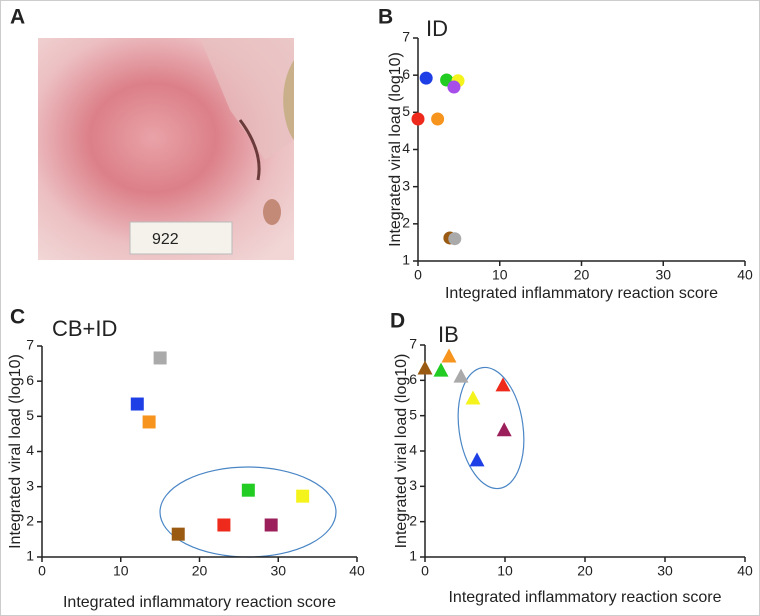 The image size is (760, 616). Describe the element at coordinates (84, 328) in the screenshot. I see `chart-title: CB+ID` at that location.